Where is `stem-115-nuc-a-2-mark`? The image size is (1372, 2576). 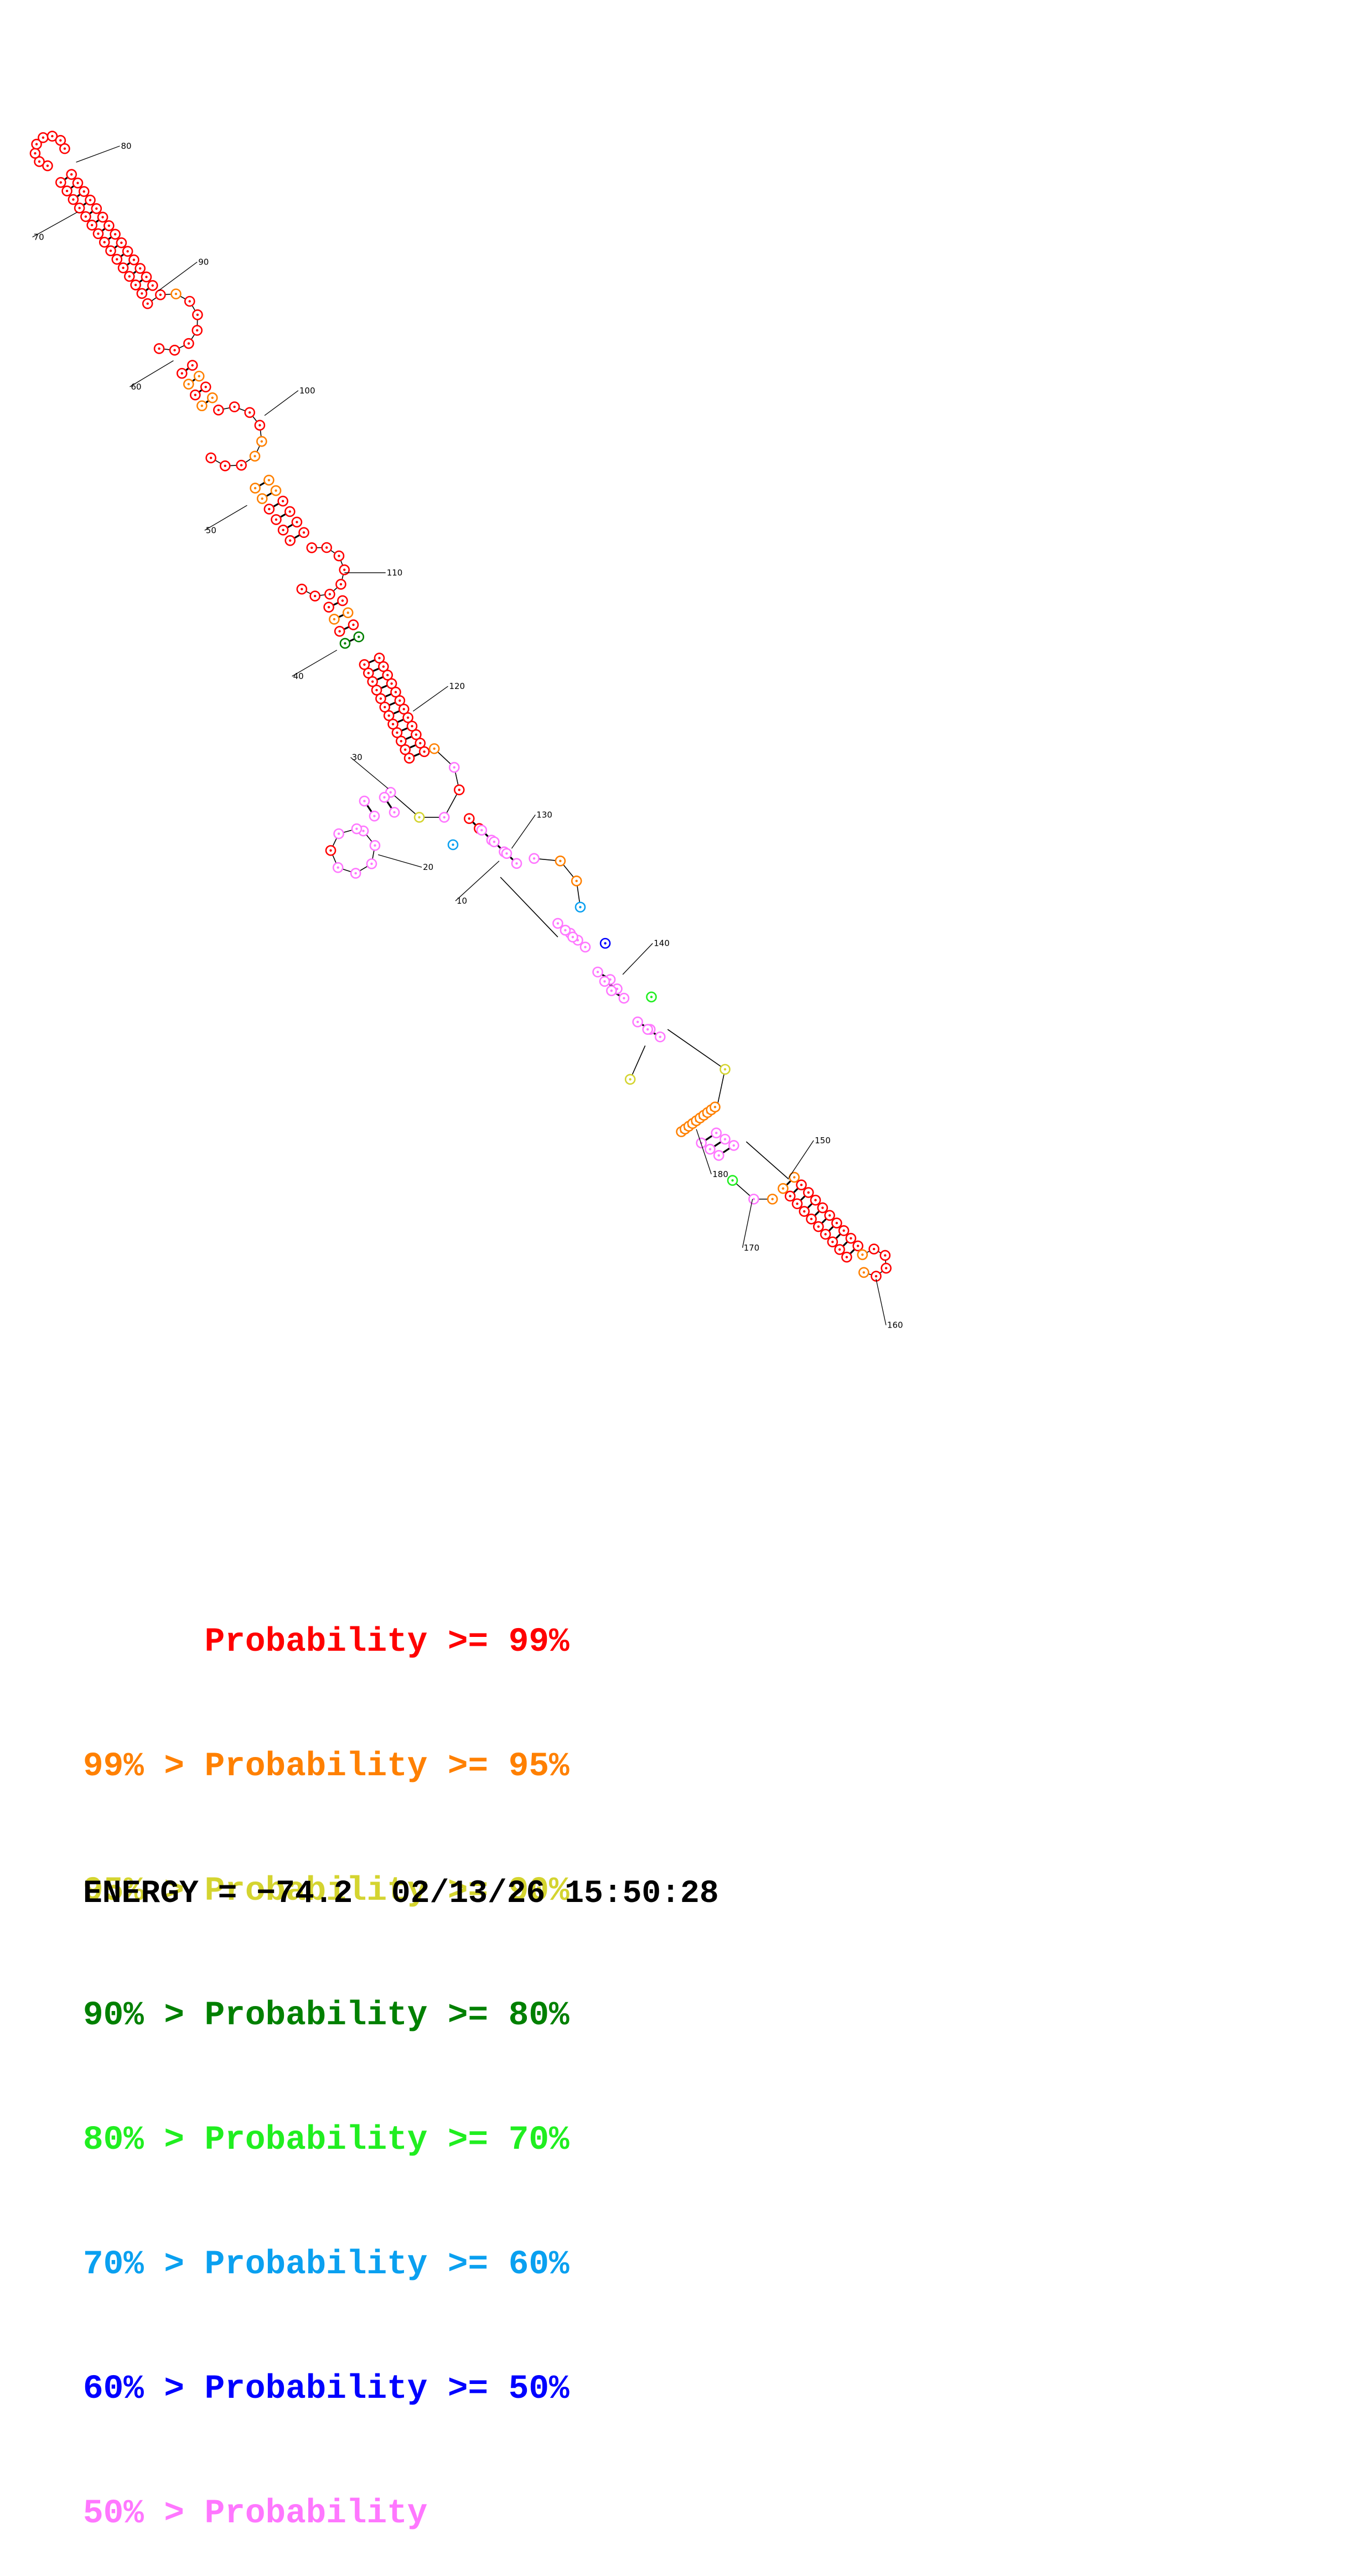
stem-115-nuc-a-2-mark is located at coordinates (339, 631).